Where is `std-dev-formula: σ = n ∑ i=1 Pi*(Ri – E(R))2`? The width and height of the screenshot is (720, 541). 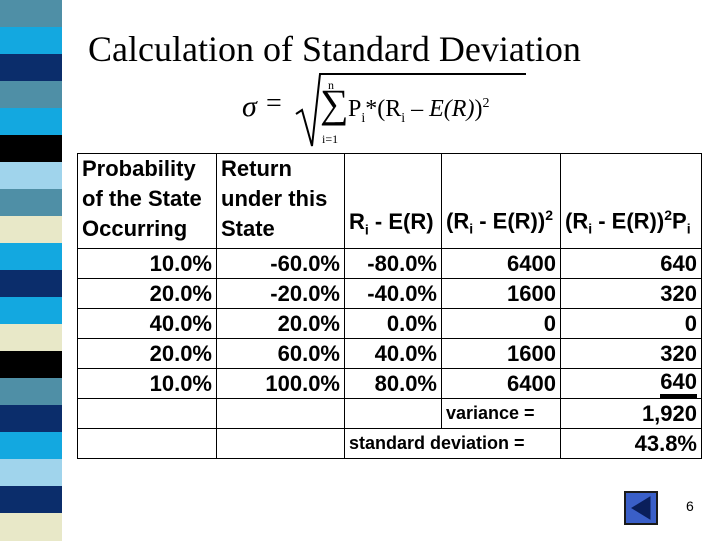
std-dev-formula: σ = n ∑ i=1 Pi*(Ri – E(R))2 is located at coordinates (387, 110).